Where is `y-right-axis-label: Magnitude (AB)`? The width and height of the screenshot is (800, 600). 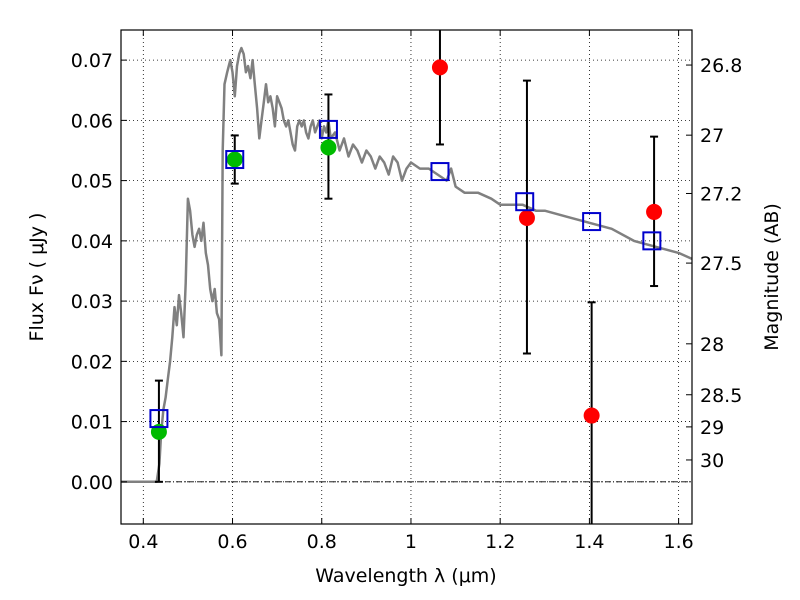
y-right-axis-label: Magnitude (AB) is located at coordinates (772, 277).